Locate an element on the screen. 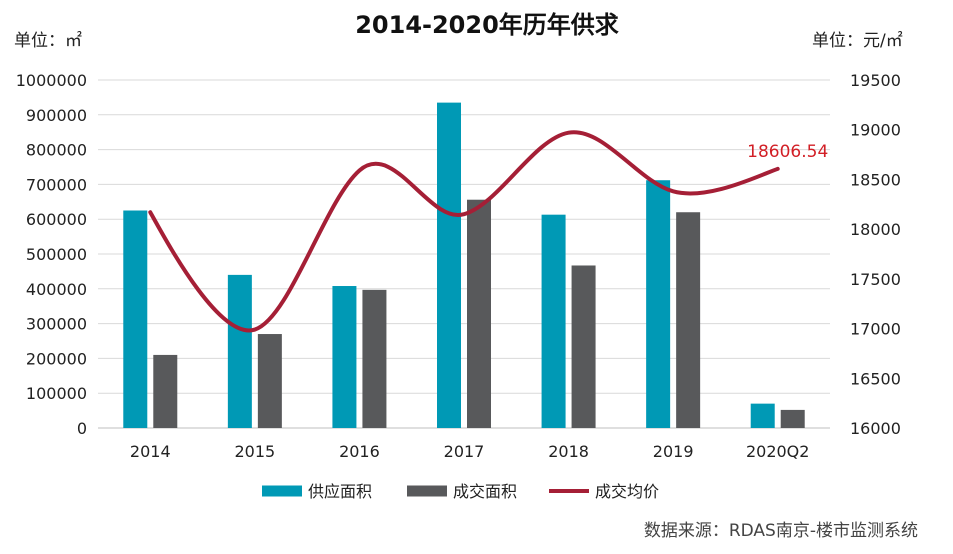  right-tick-label: 19000 is located at coordinates (875, 130).